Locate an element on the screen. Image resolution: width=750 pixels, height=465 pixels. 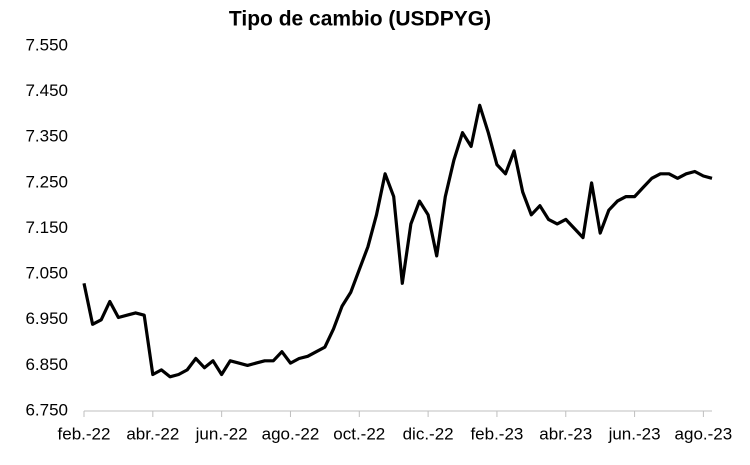
y-tick-label: 6.850 is located at coordinates (46, 364).